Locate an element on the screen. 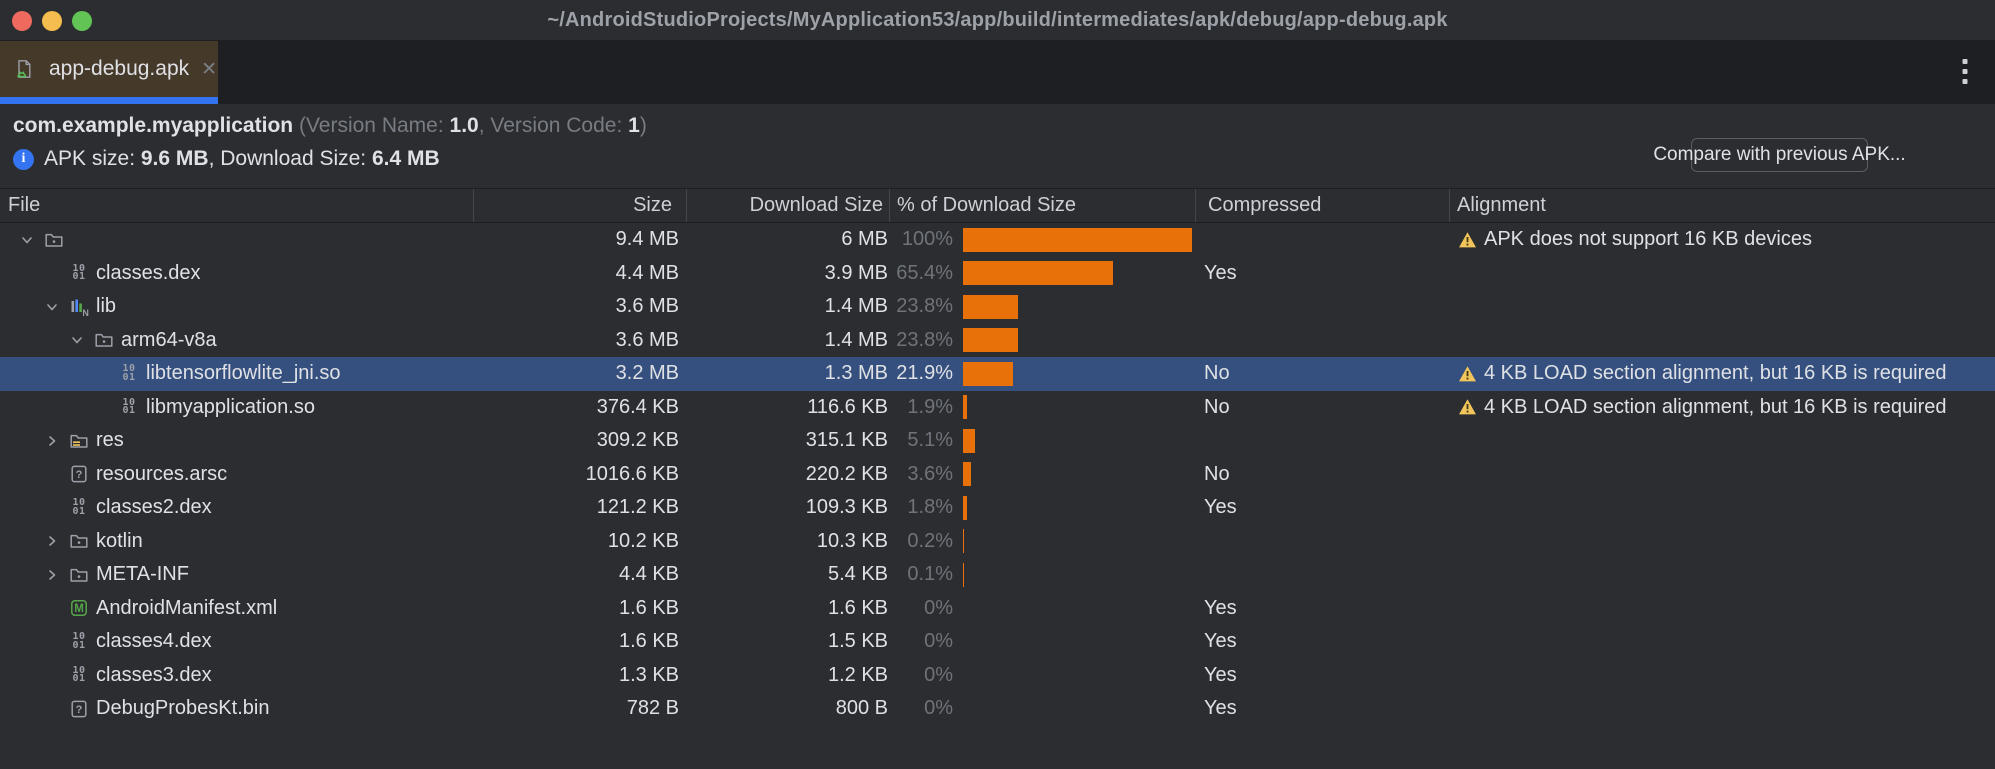 The image size is (1995, 769). table-row-resources.arsc: ? resources.arsc 1016.6 KB 220.2 KB 3.6% No is located at coordinates (997, 475).